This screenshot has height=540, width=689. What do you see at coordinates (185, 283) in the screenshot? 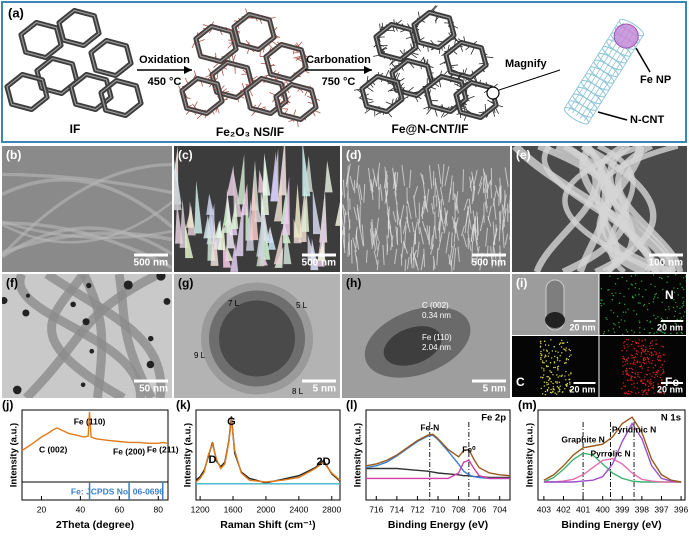
I see `panel-label: (g)` at bounding box center [185, 283].